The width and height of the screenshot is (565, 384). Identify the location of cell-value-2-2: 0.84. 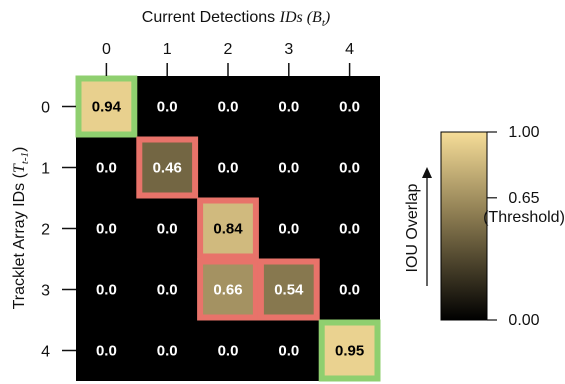
(228, 229).